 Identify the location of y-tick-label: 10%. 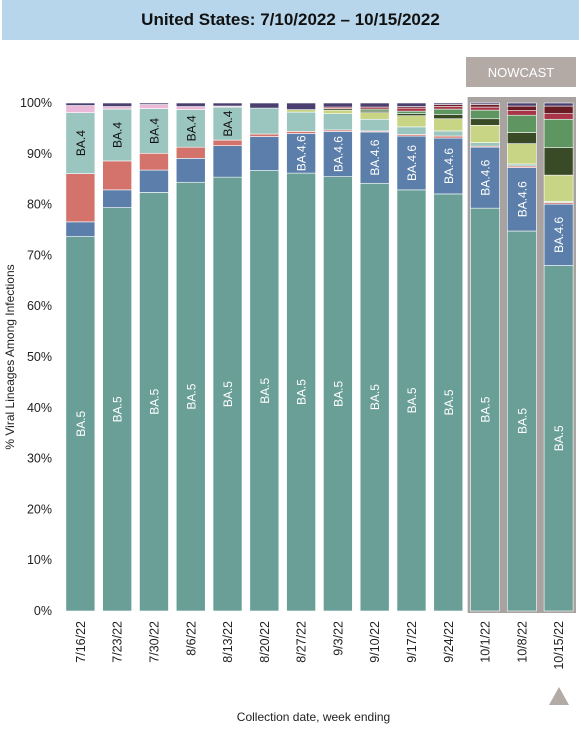
(39, 560).